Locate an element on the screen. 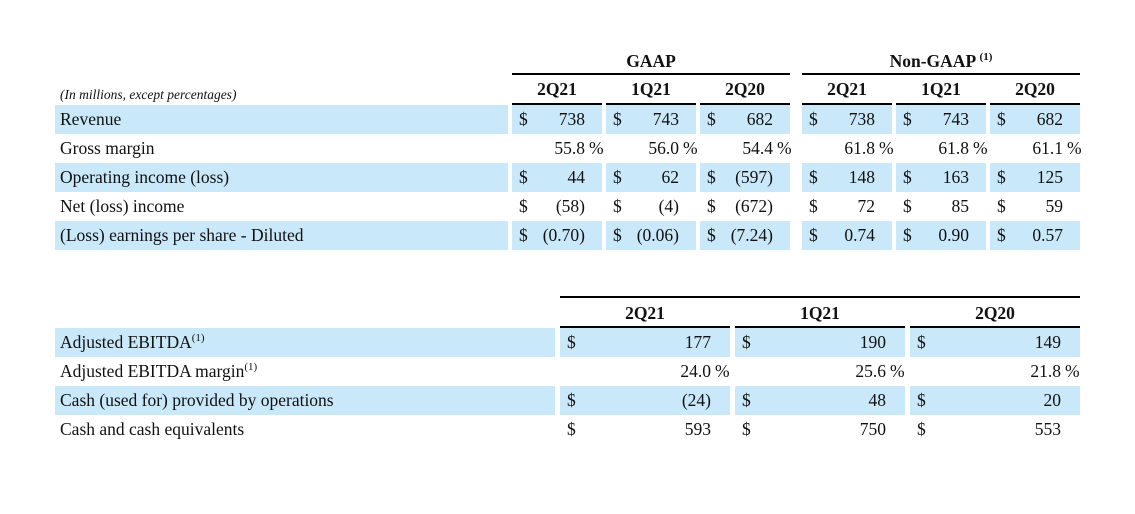  value: (0.06) is located at coordinates (657, 235).